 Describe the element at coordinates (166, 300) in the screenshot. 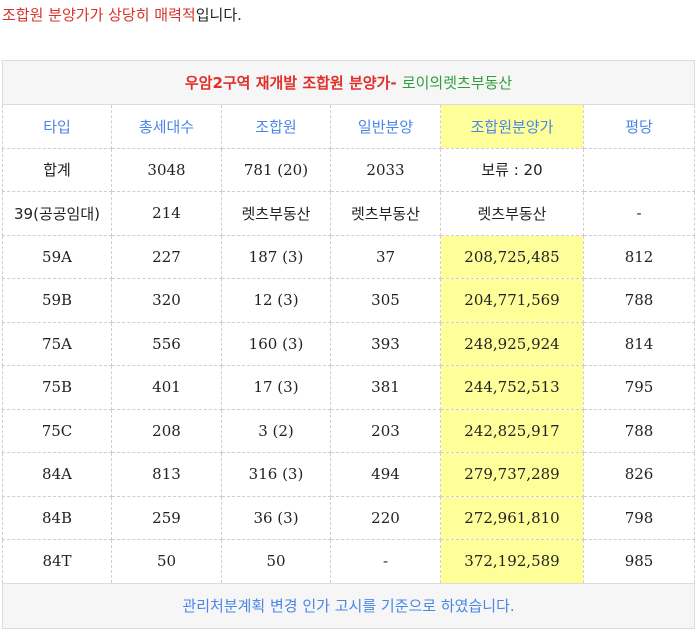

I see `row-total: 320` at that location.